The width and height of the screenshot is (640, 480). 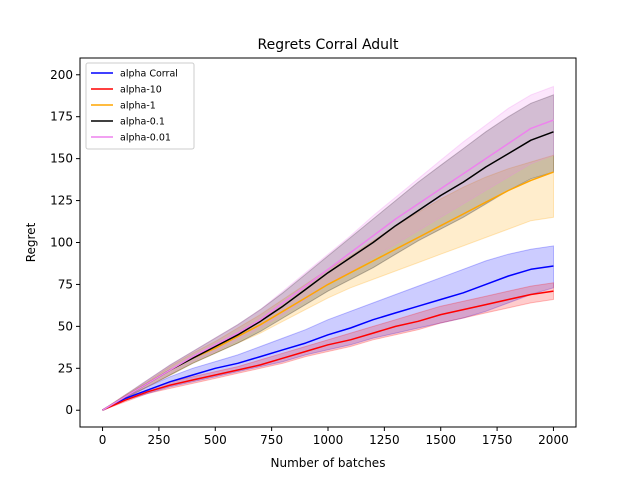 What do you see at coordinates (61, 159) in the screenshot?
I see `y-tick-label: 150` at bounding box center [61, 159].